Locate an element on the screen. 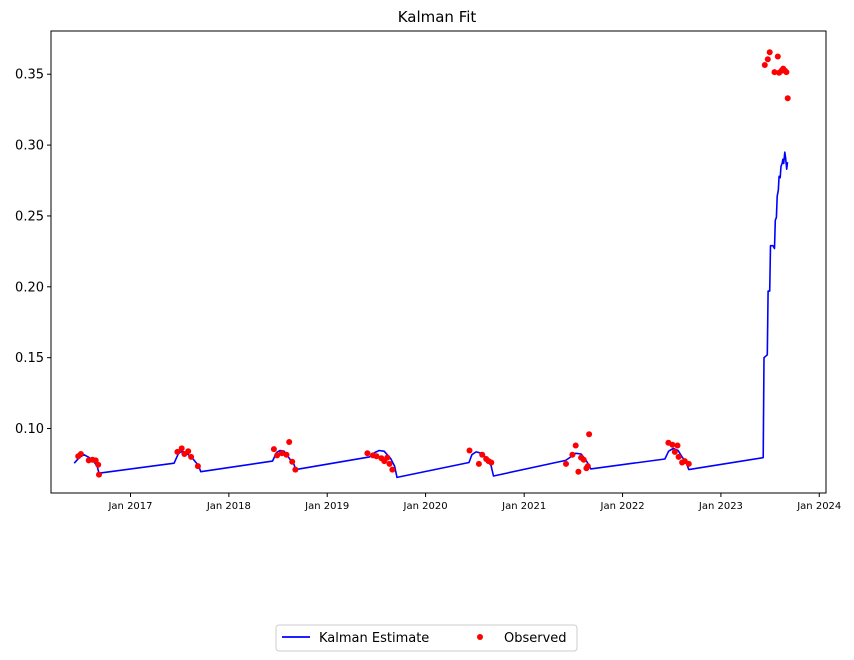 This screenshot has height=660, width=854. legend: Kalman Estimate Observed is located at coordinates (426, 638).